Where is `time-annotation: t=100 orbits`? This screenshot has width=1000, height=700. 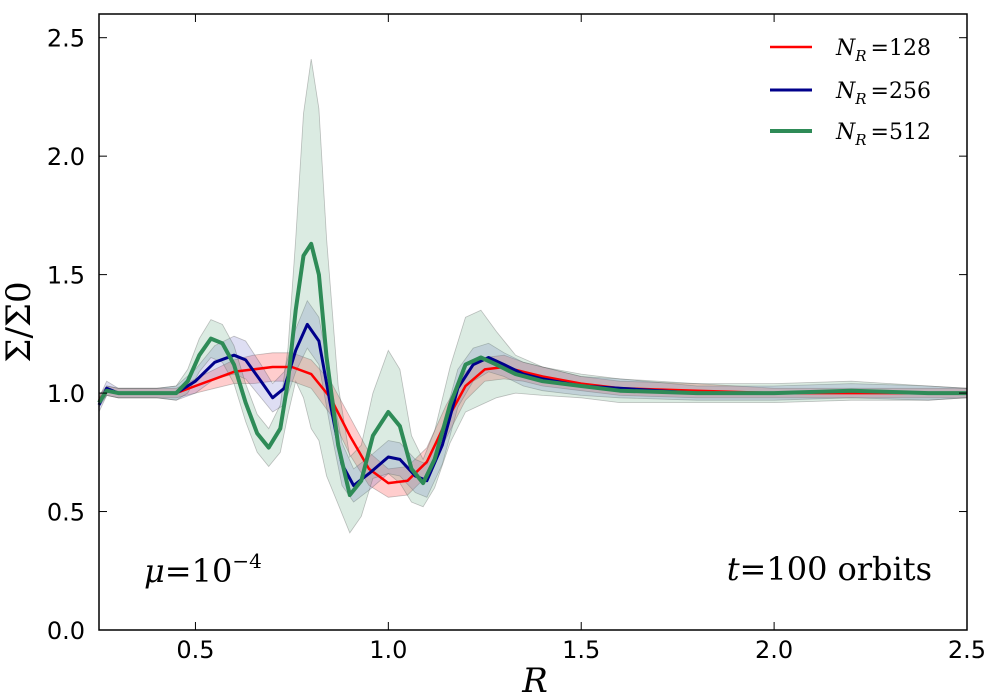
time-annotation: t=100 orbits is located at coordinates (829, 569).